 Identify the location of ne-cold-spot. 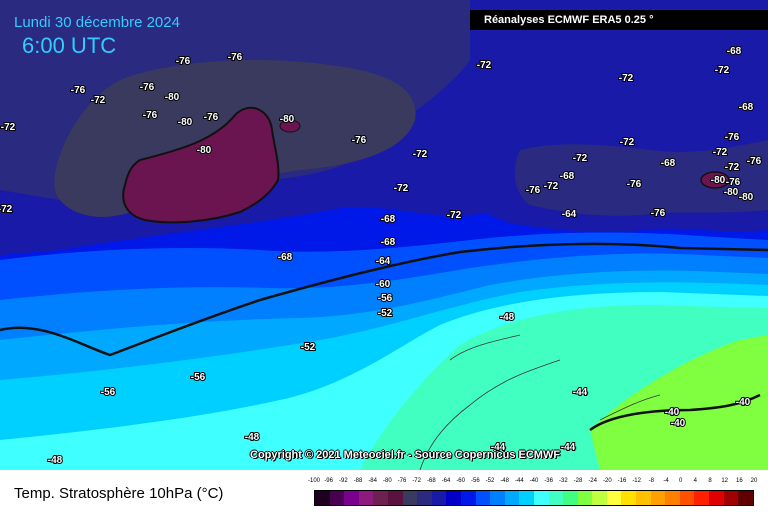
(715, 180).